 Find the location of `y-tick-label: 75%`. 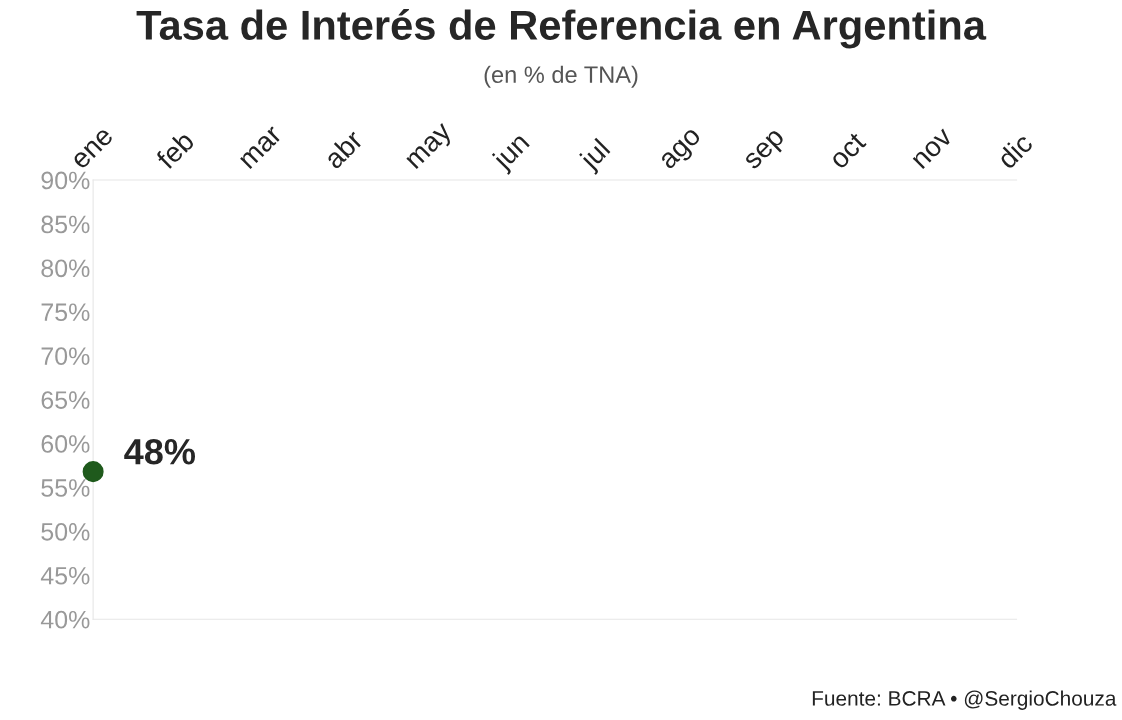

y-tick-label: 75% is located at coordinates (65, 312).